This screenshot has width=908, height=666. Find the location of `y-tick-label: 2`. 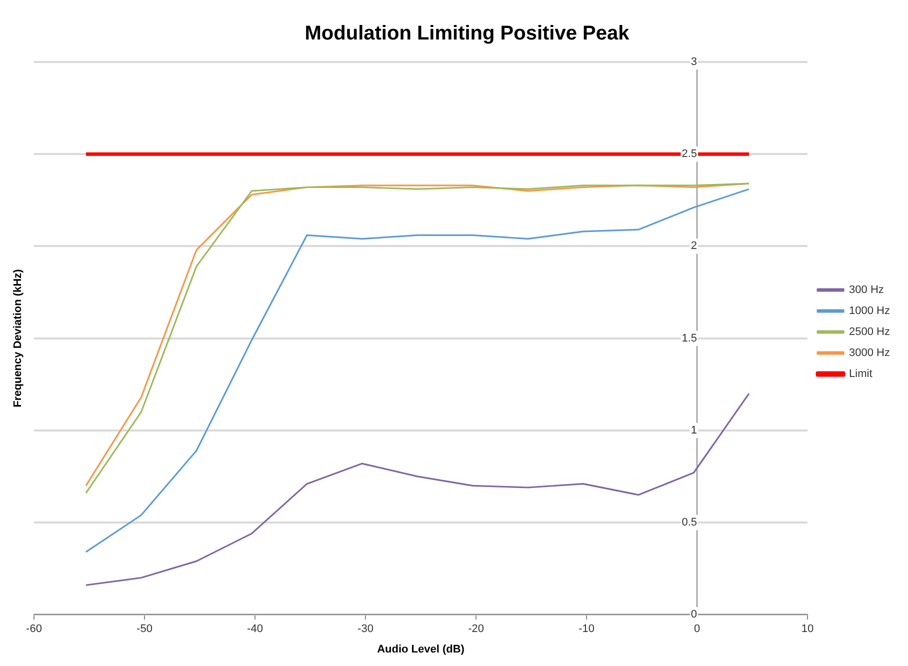

y-tick-label: 2 is located at coordinates (694, 246).